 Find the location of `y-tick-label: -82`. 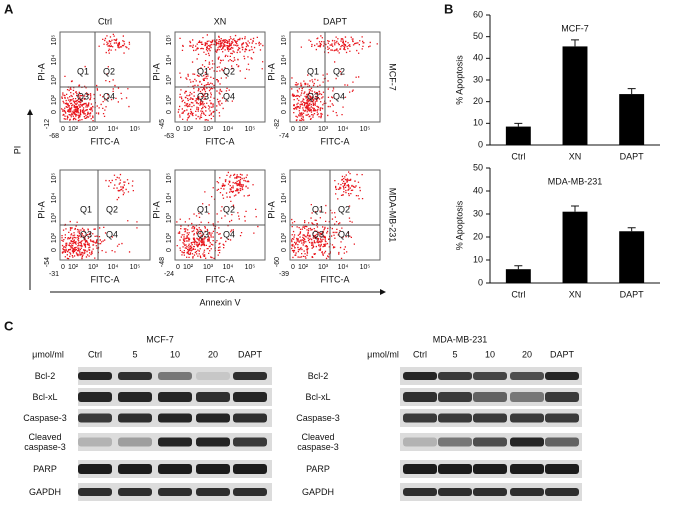

y-tick-label: -82 is located at coordinates (277, 124).